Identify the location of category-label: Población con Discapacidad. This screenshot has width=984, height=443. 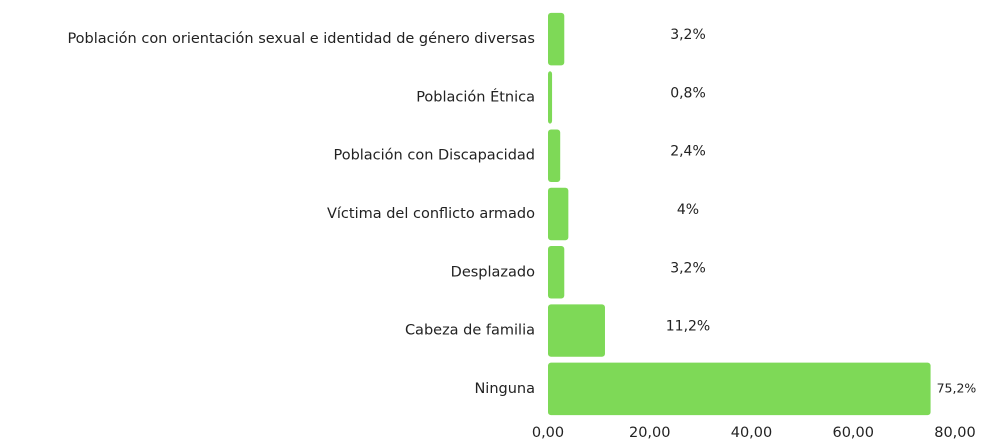
(434, 156).